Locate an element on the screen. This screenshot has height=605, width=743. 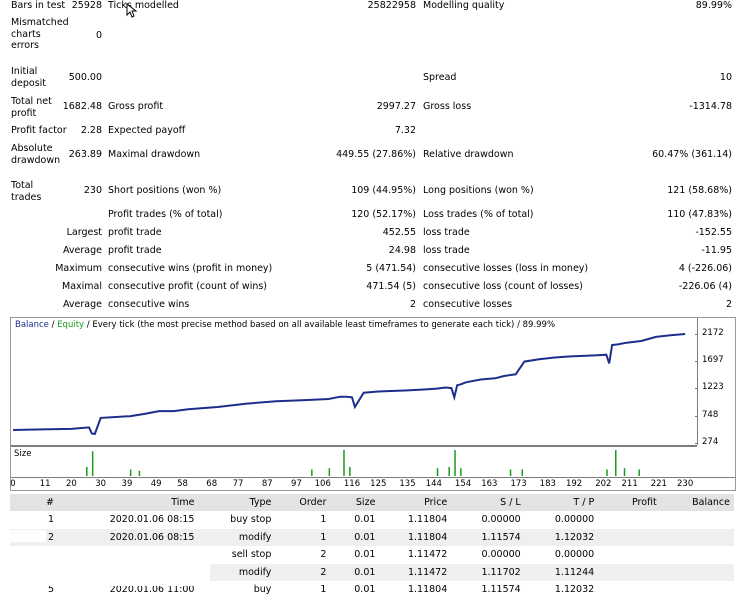
table-row: sell stop 2 0.01 1.11472 0.00000 0.00000 is located at coordinates (372, 555).